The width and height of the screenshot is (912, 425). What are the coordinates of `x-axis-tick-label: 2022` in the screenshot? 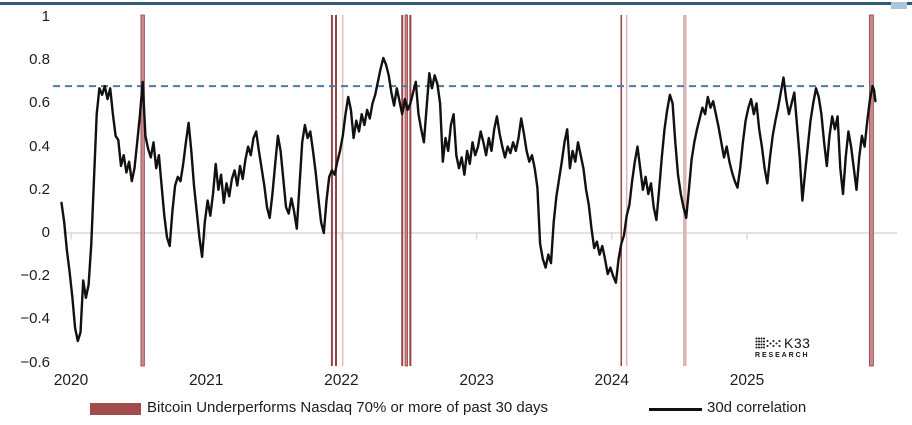 It's located at (341, 380).